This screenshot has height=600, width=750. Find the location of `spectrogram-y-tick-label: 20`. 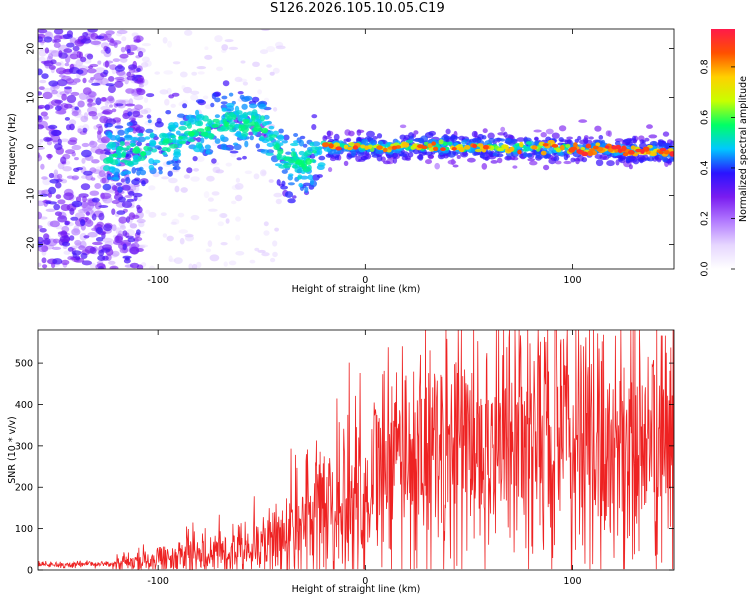

spectrogram-y-tick-label: 20 is located at coordinates (31, 49).